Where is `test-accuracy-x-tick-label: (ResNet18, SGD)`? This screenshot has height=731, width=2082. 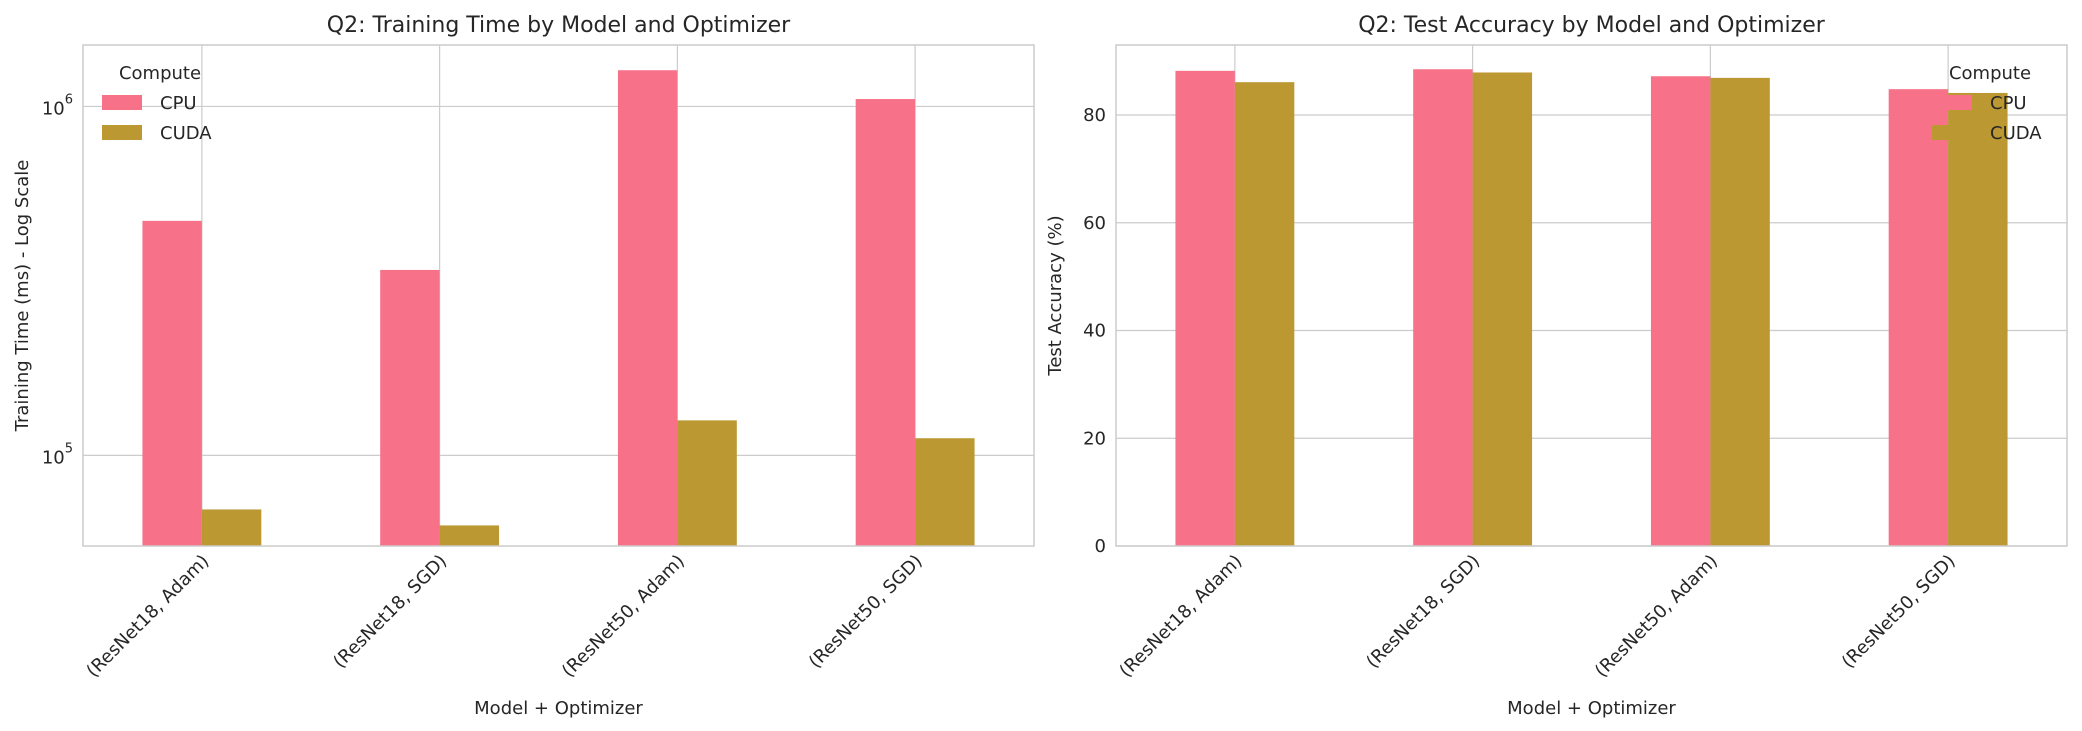 test-accuracy-x-tick-label: (ResNet18, SGD) is located at coordinates (1423, 612).